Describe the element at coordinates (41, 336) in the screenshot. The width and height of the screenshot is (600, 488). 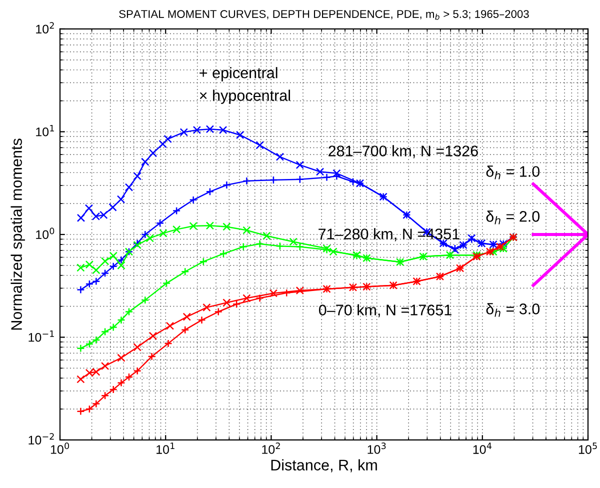
I see `y-tick-label: 10$^{−1}$` at that location.